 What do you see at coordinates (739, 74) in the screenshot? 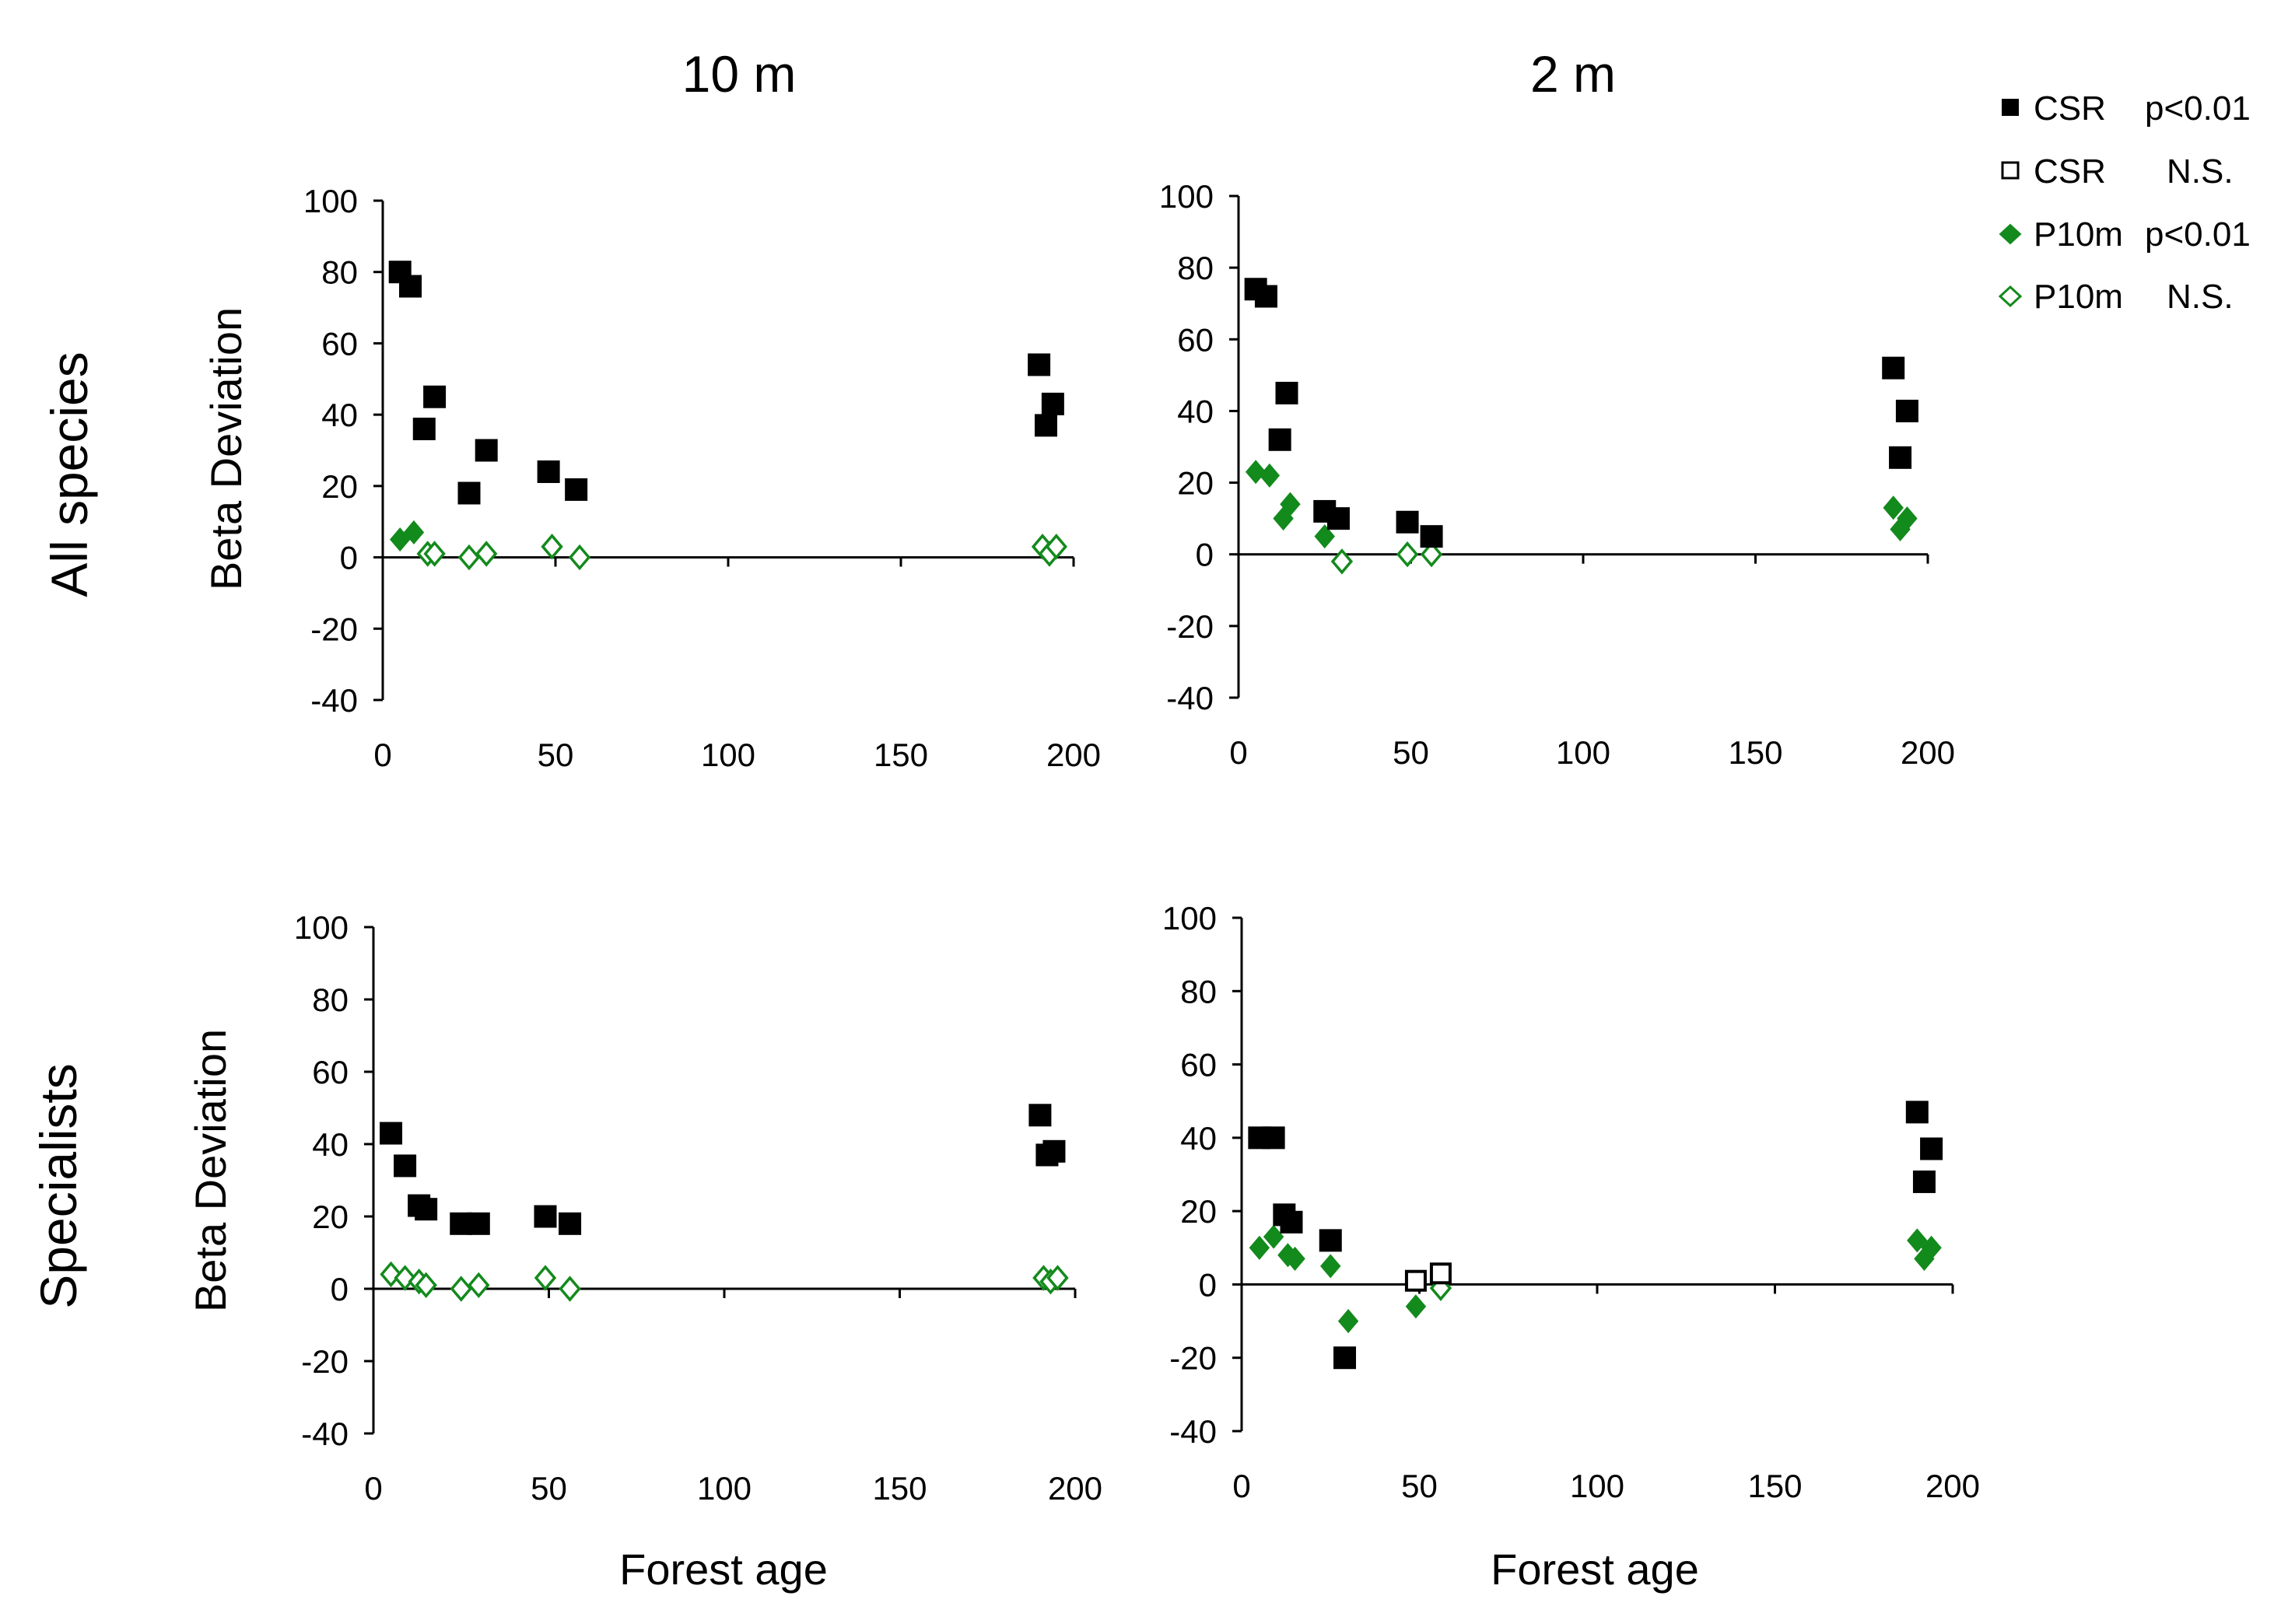
I see `column-title-10m: 10 m` at bounding box center [739, 74].